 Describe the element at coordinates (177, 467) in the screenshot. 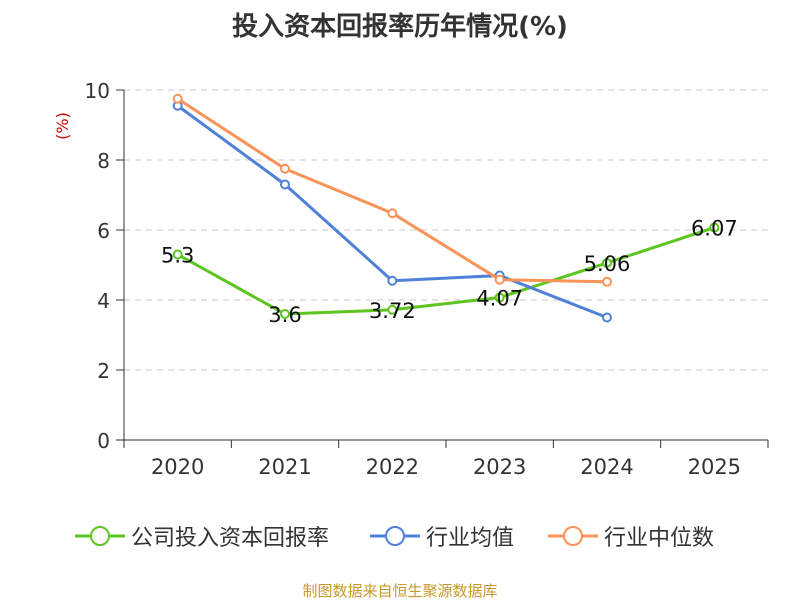

I see `x-tick-label-2020: 2020` at that location.